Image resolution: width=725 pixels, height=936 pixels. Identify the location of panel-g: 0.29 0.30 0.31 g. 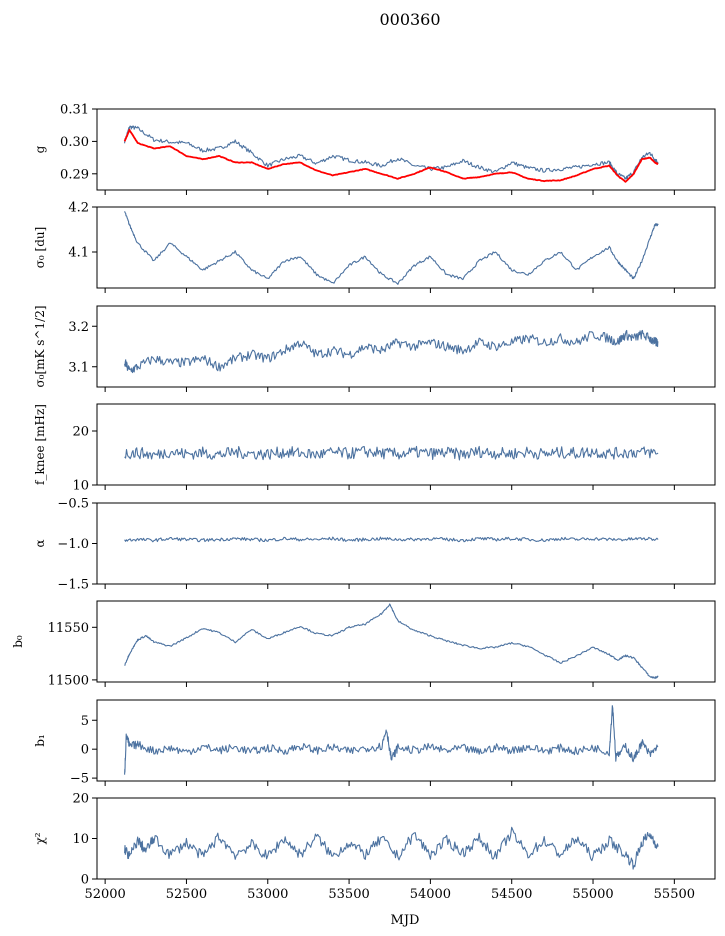
(374, 149).